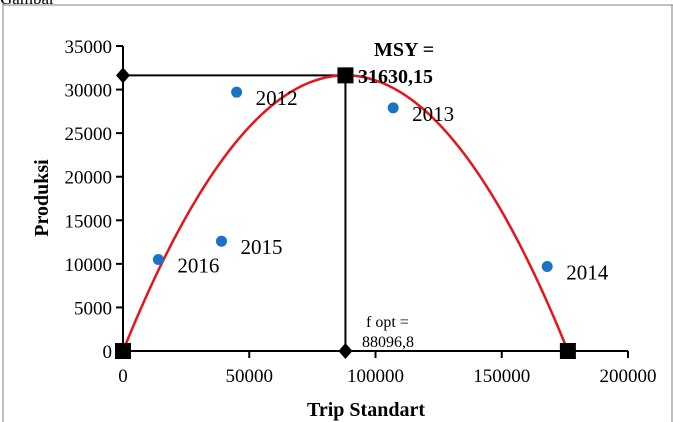 Image resolution: width=673 pixels, height=422 pixels. I want to click on msy-label-line1: MSY =, so click(404, 50).